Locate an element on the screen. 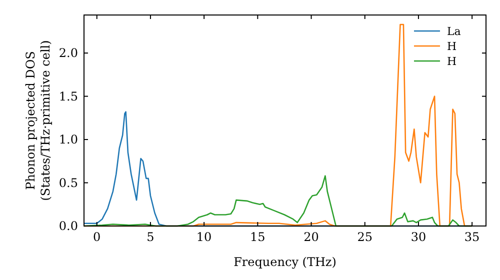 The width and height of the screenshot is (500, 280). x-tick-label: 35 is located at coordinates (472, 237).